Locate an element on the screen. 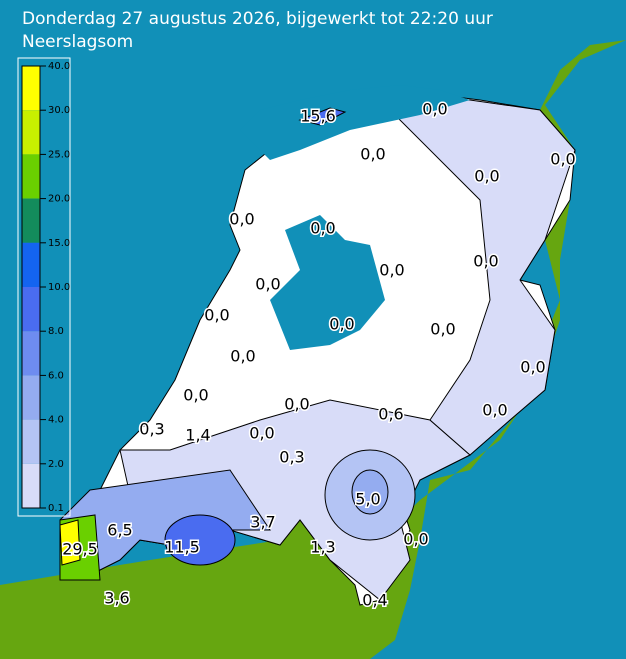 The image size is (626, 659). rain-label: 1,4 is located at coordinates (197, 435).